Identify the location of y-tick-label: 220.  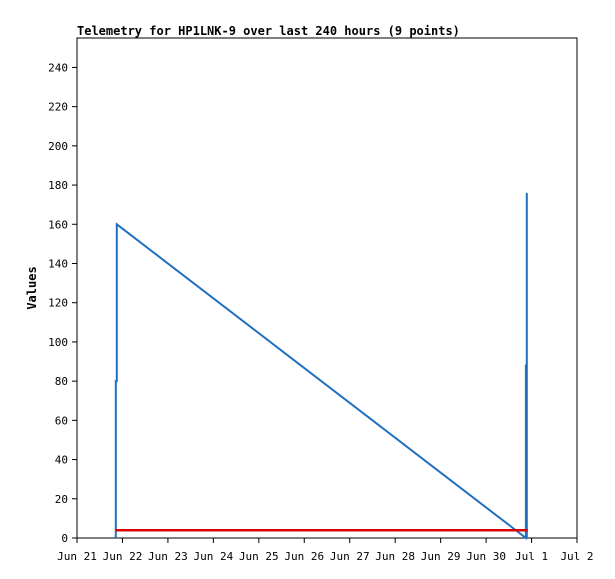
(58, 107).